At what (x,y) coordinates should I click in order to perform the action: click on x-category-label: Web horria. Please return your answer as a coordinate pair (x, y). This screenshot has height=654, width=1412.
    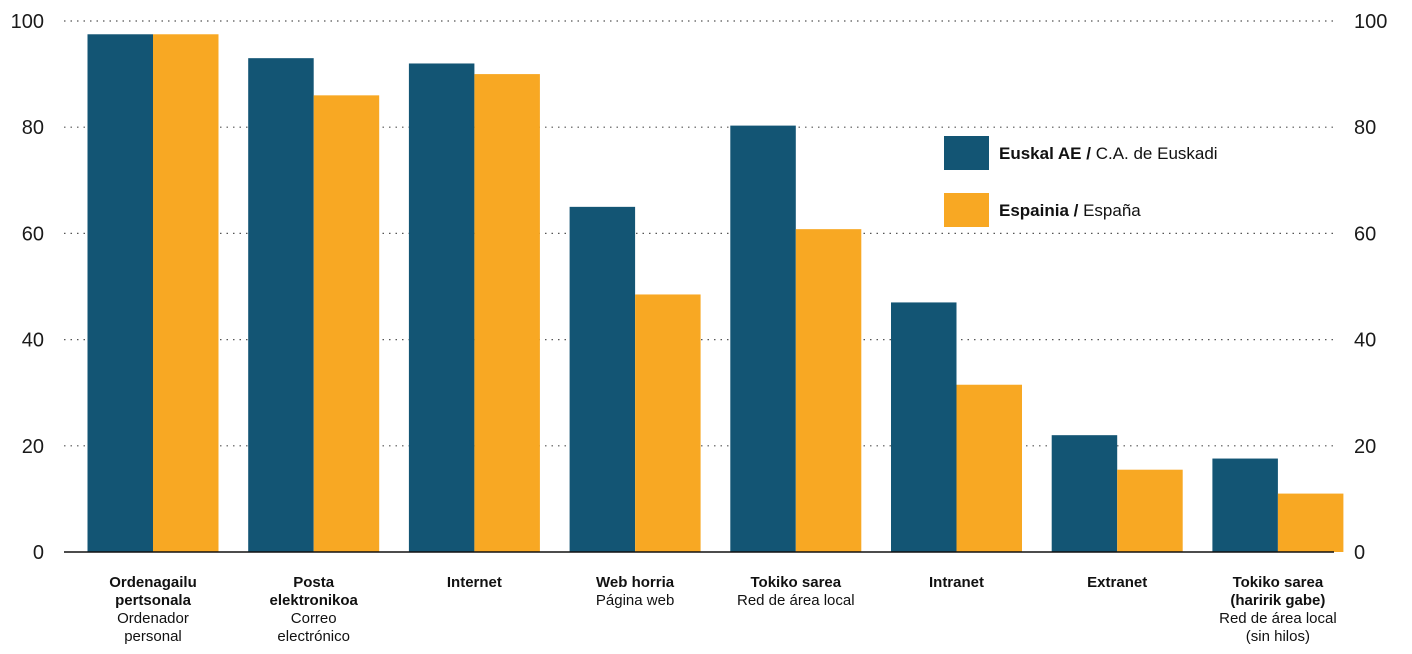
    Looking at the image, I should click on (635, 582).